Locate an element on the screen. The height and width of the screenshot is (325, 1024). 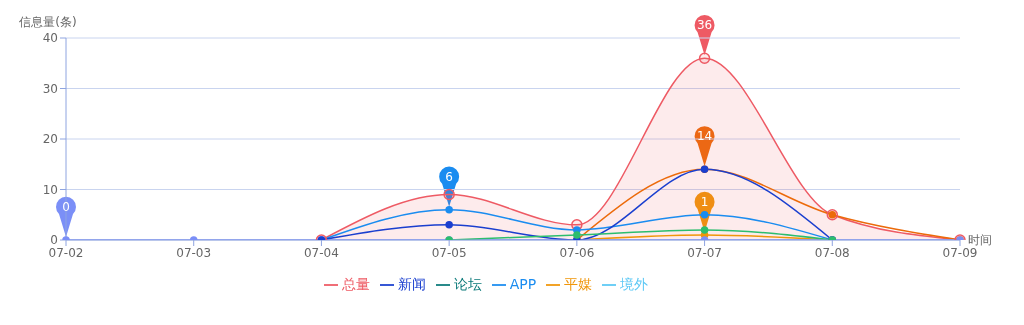
legend-label: APP is located at coordinates (523, 284).